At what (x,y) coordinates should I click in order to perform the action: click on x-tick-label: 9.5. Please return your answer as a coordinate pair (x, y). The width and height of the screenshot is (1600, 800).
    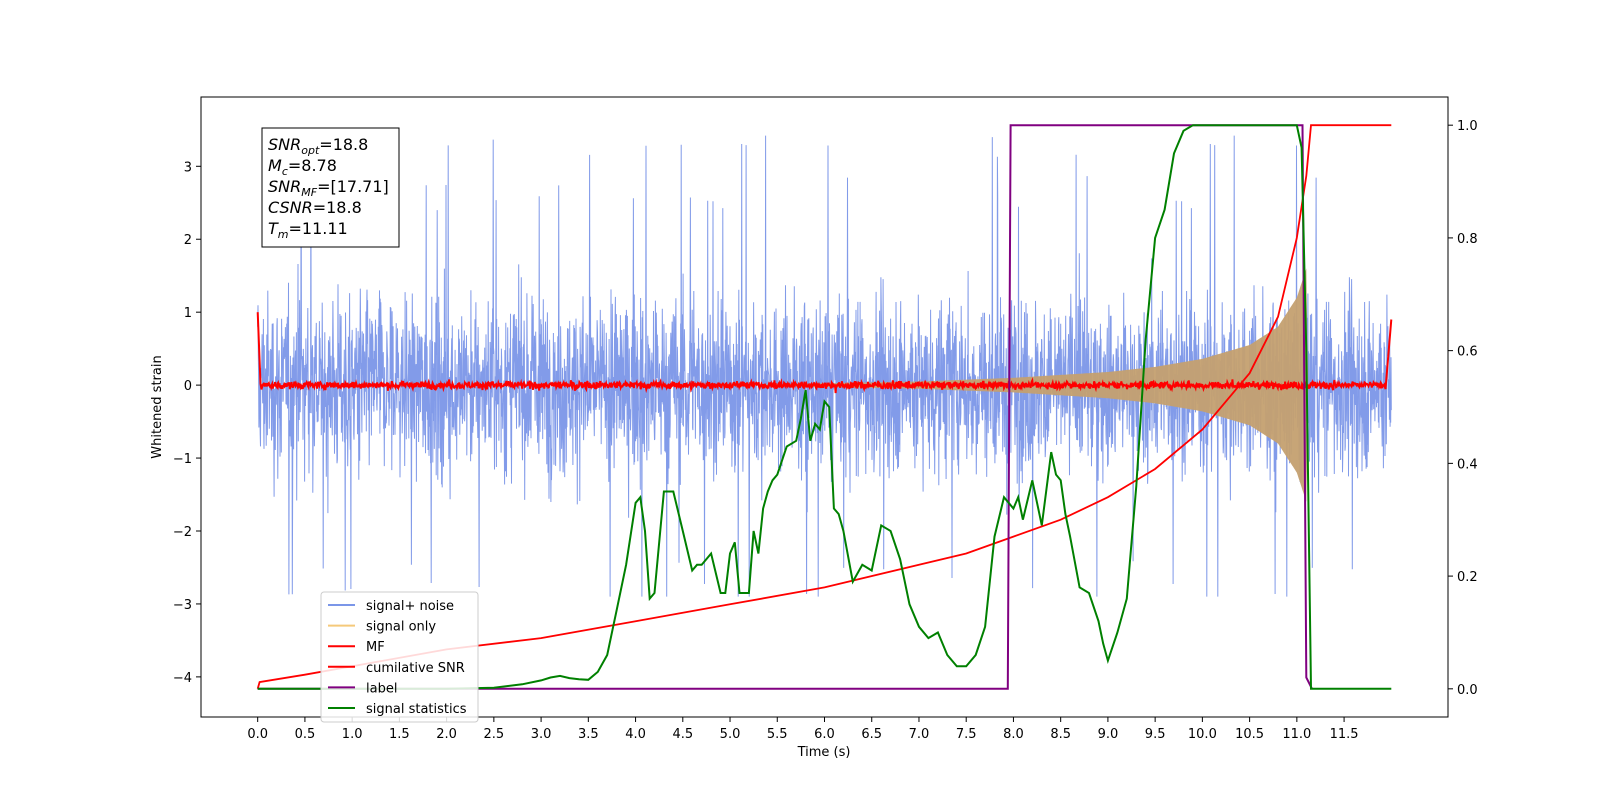
    Looking at the image, I should click on (1155, 734).